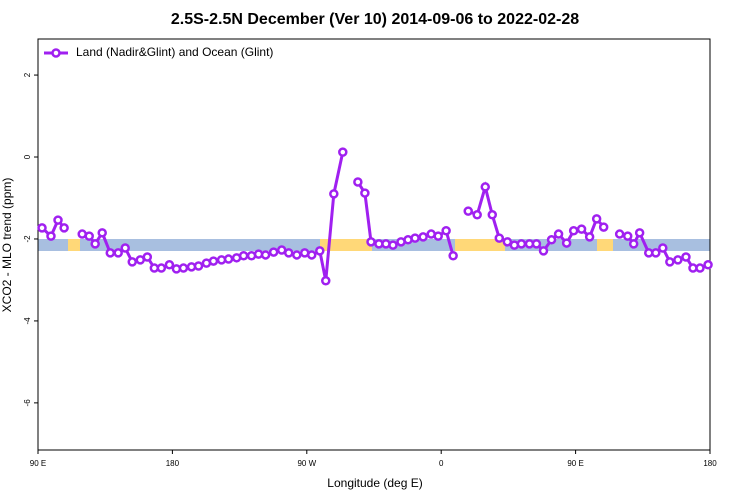 The width and height of the screenshot is (750, 500). What do you see at coordinates (27, 239) in the screenshot?
I see `y-tick-label: -2` at bounding box center [27, 239].